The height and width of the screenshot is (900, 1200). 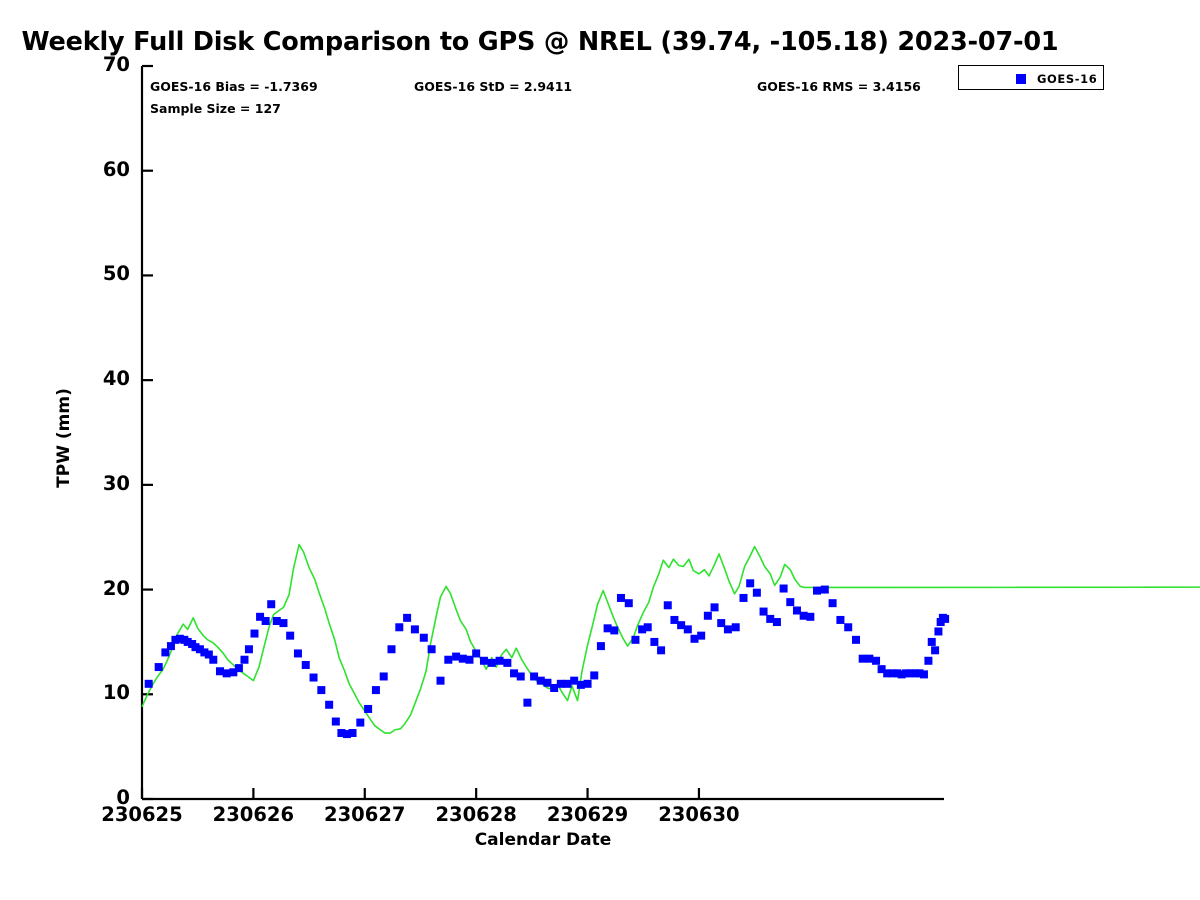 What do you see at coordinates (365, 814) in the screenshot?
I see `x-tick-label: 230627` at bounding box center [365, 814].